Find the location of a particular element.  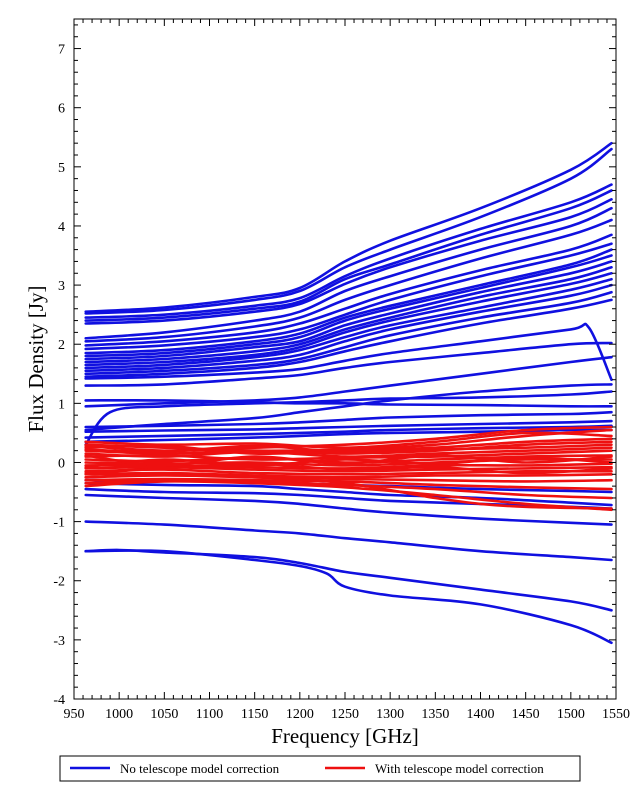

legend-label-no-correction: No telescope model correction is located at coordinates (200, 768).